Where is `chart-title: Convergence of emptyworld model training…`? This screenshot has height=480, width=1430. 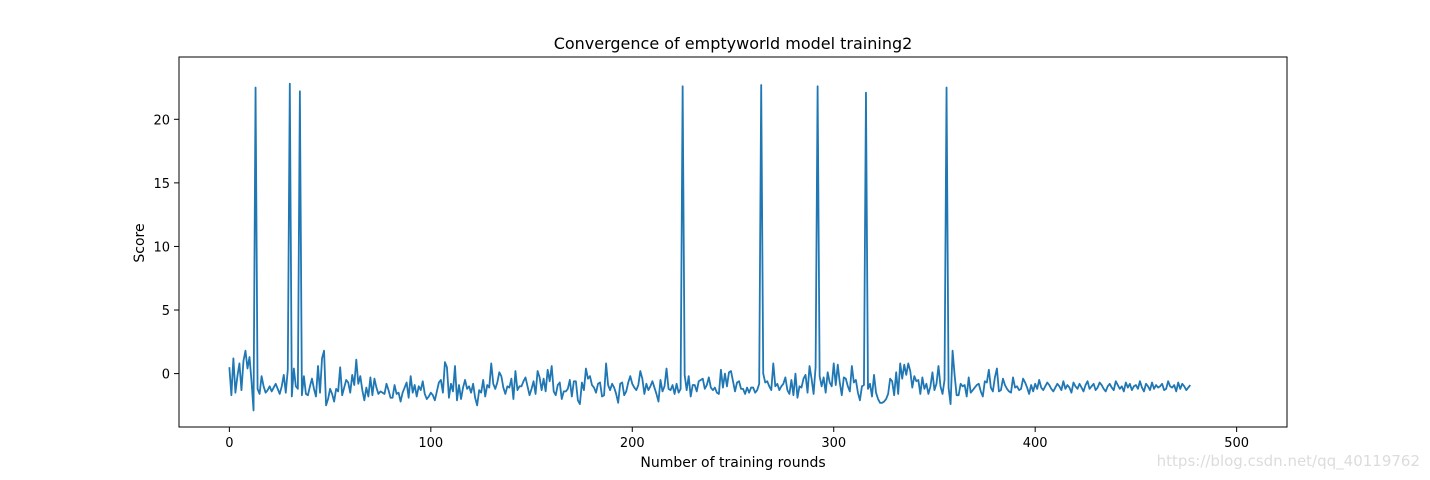
chart-title: Convergence of emptyworld model training… is located at coordinates (733, 43).